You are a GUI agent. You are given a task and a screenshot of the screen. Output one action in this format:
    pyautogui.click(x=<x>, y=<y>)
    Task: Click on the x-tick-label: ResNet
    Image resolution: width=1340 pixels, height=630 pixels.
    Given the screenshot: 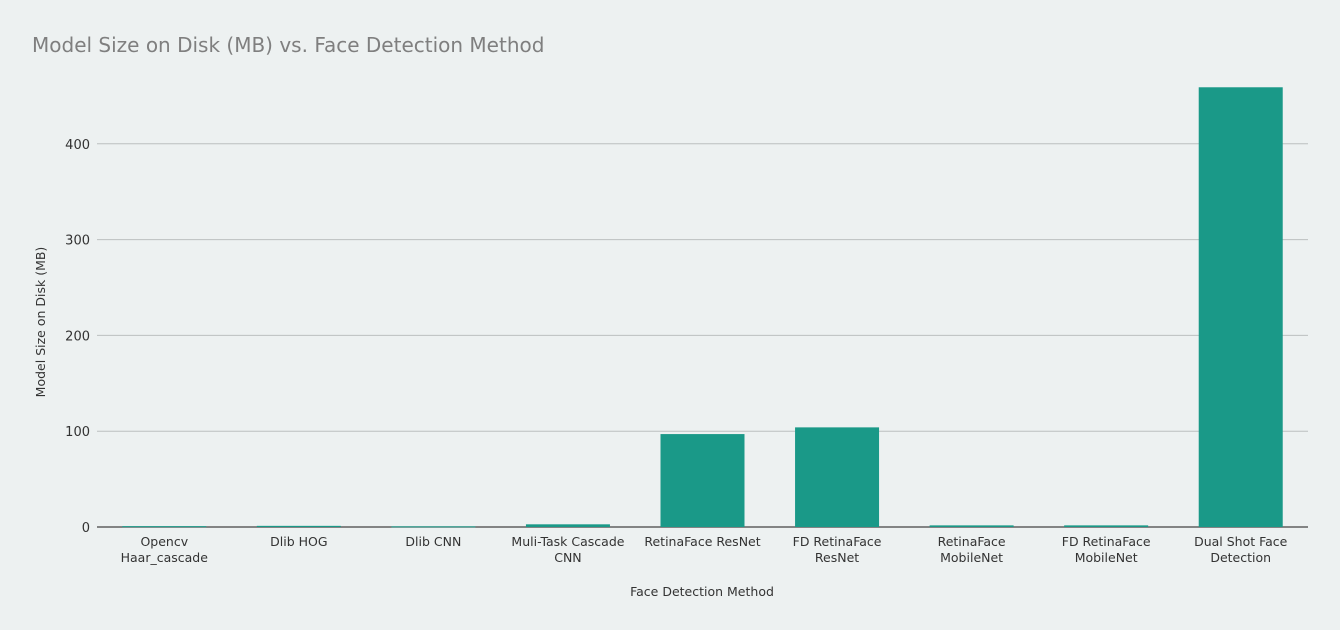 What is the action you would take?
    pyautogui.click(x=837, y=557)
    